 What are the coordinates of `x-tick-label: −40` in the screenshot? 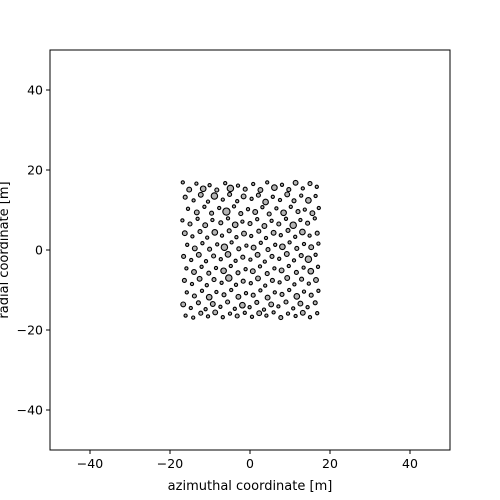 It's located at (90, 463).